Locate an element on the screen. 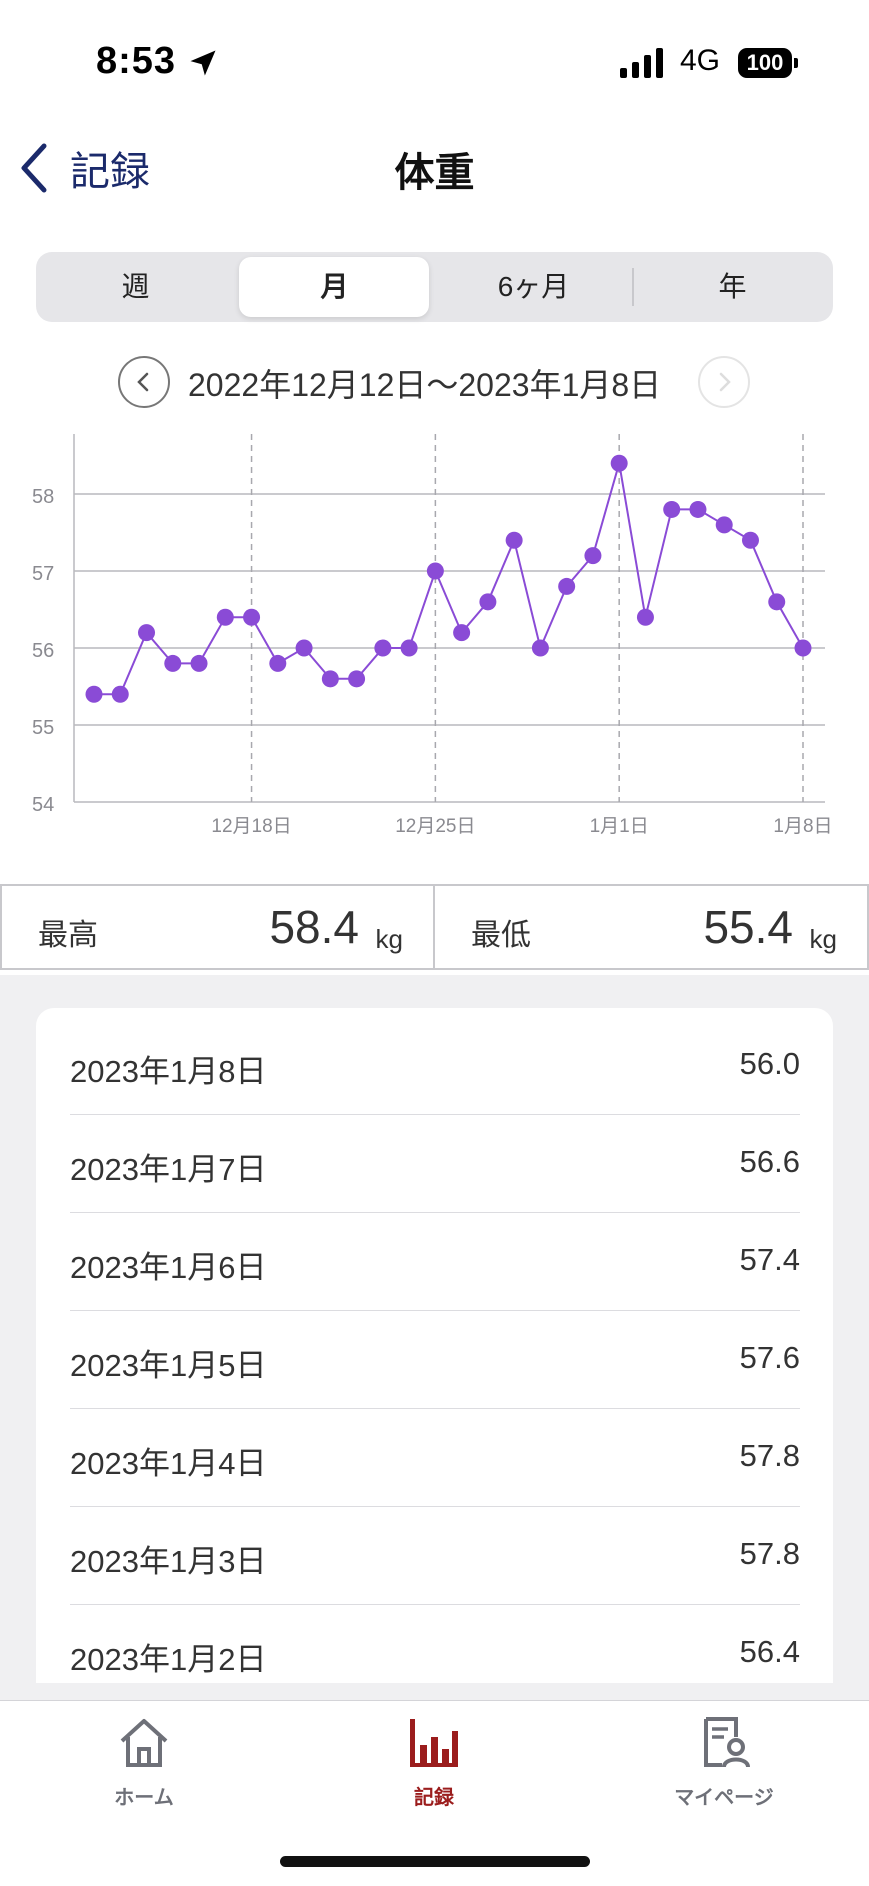 The image size is (869, 1886). min-value: 55.4 is located at coordinates (748, 927).